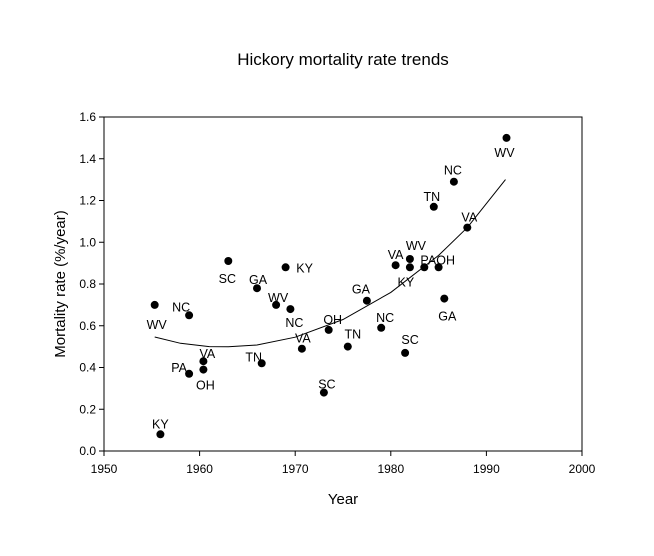  I want to click on y-axis-label: Mortality rate (%/year), so click(60, 284).